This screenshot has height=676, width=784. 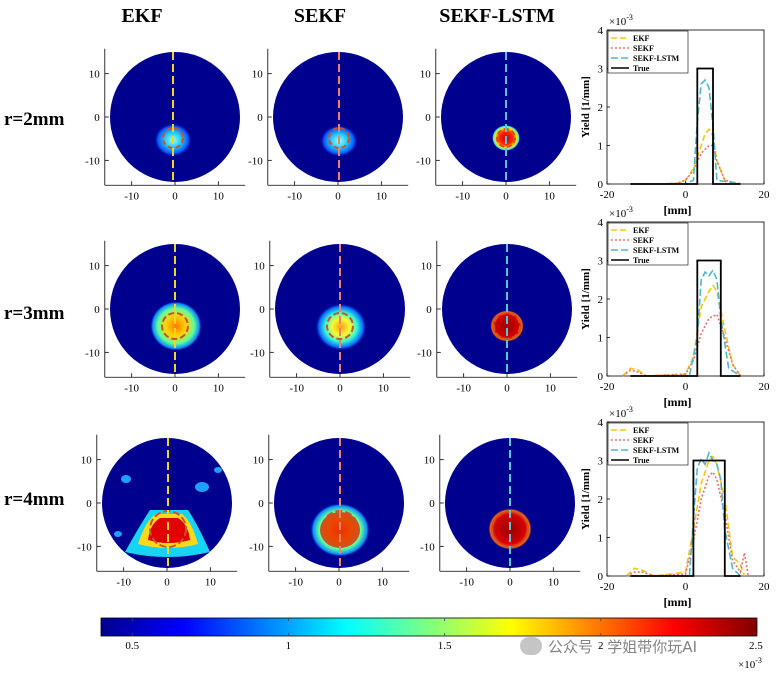 I want to click on map-r4-ekf, so click(x=167, y=503).